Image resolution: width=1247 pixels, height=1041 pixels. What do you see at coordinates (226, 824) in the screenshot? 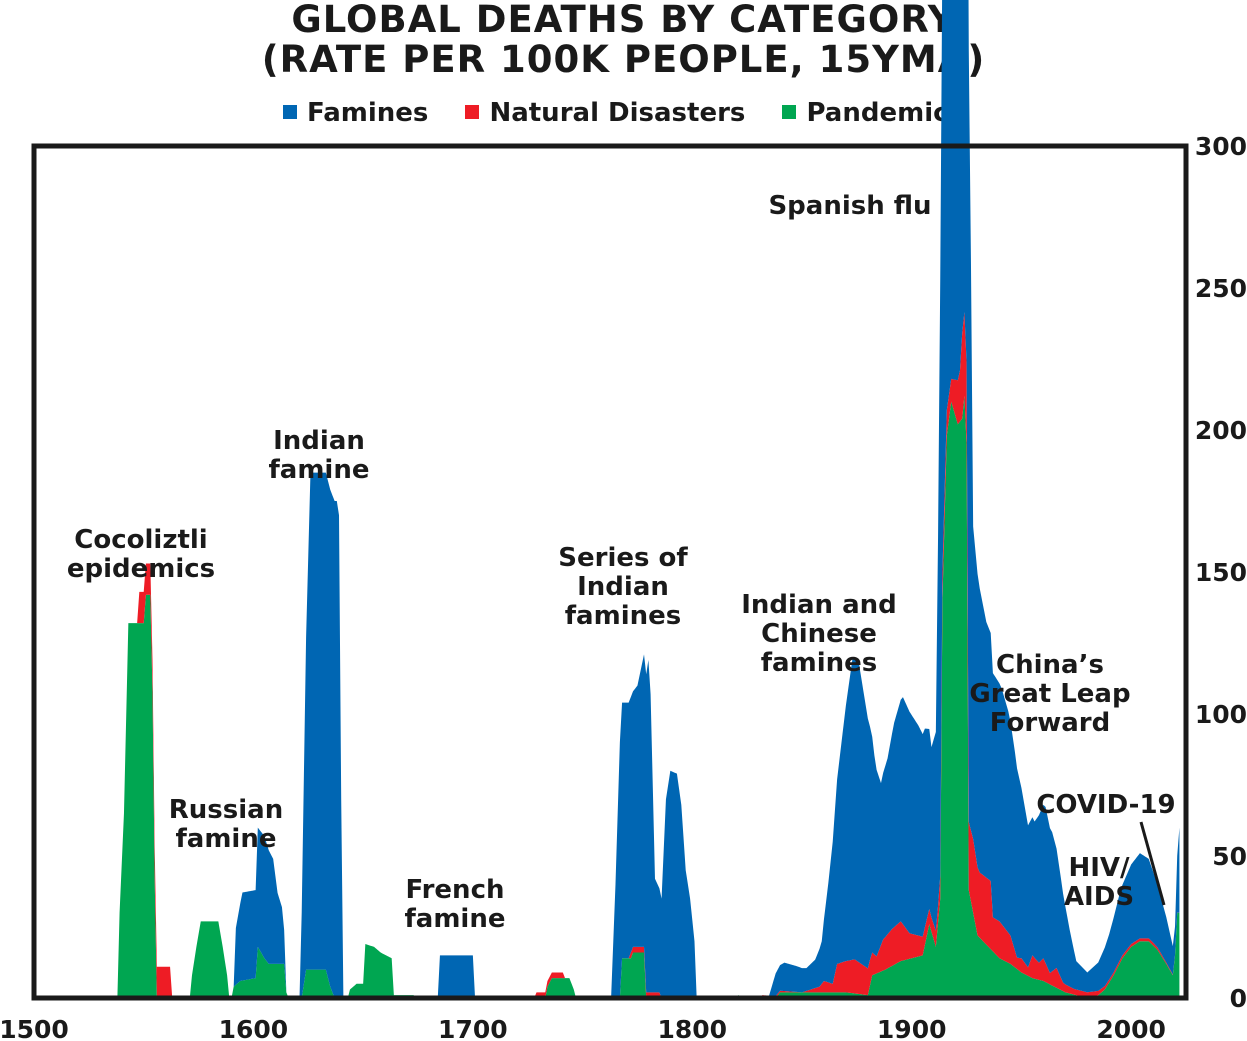
I see `annotation-russian: Russian famine` at bounding box center [226, 824].